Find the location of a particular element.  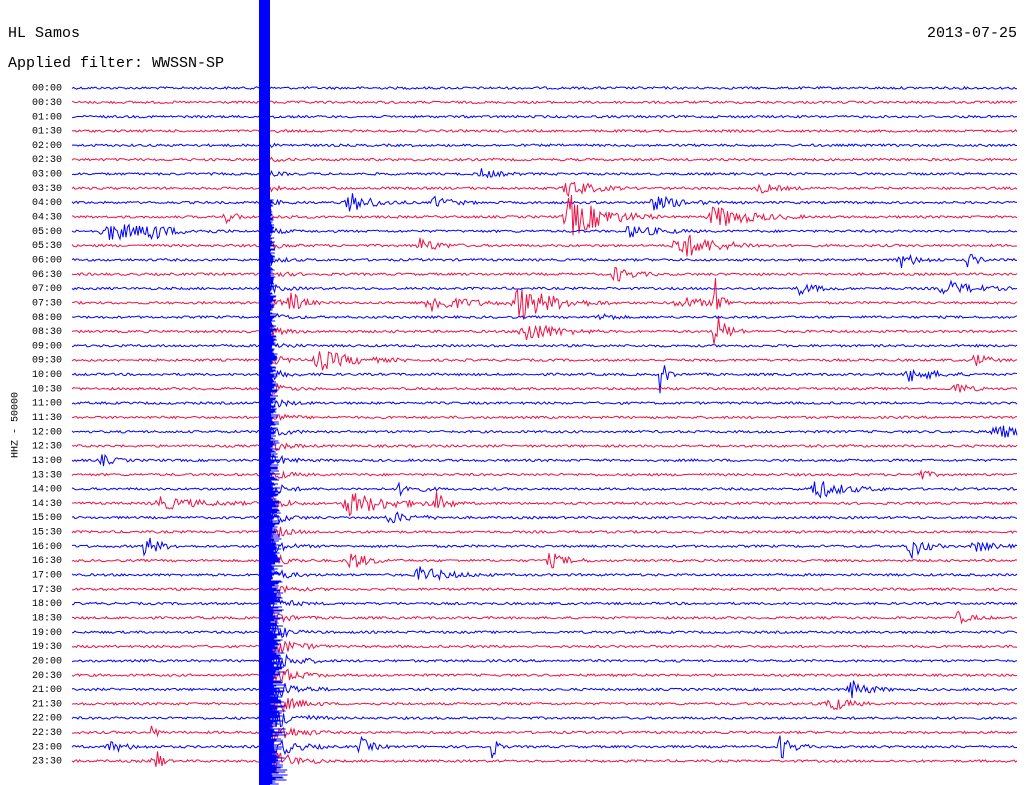

row-label: 09:30 is located at coordinates (47, 361).